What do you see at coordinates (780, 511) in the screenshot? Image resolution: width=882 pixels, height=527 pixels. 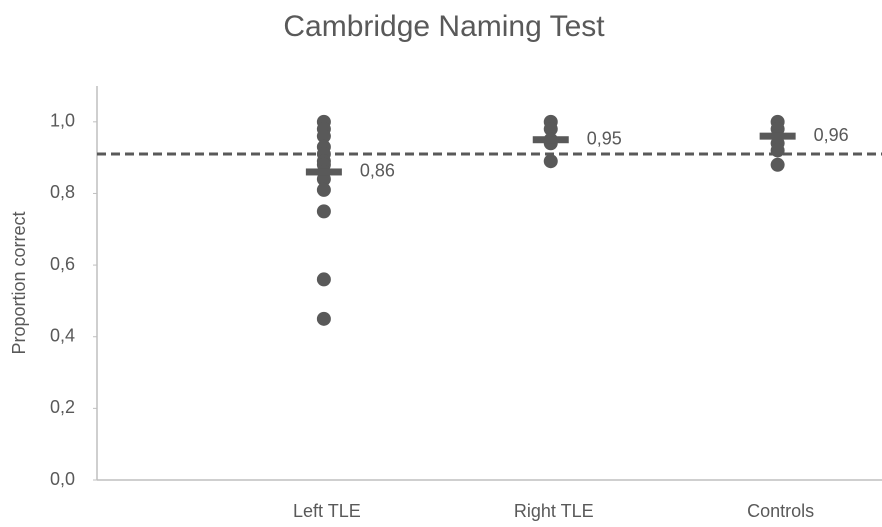 I see `x-tick-label: Controls` at bounding box center [780, 511].